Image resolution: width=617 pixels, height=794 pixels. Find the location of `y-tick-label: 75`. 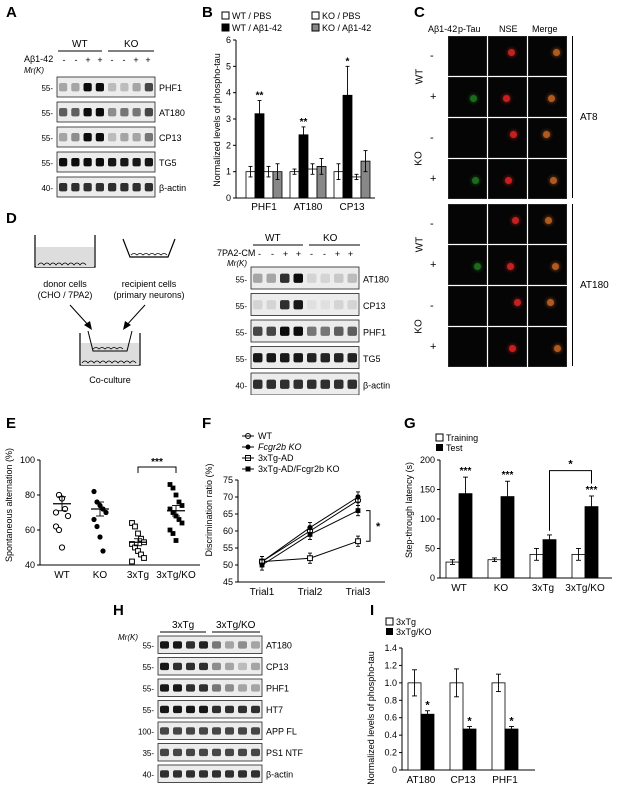

y-tick-label: 75 is located at coordinates (228, 480).